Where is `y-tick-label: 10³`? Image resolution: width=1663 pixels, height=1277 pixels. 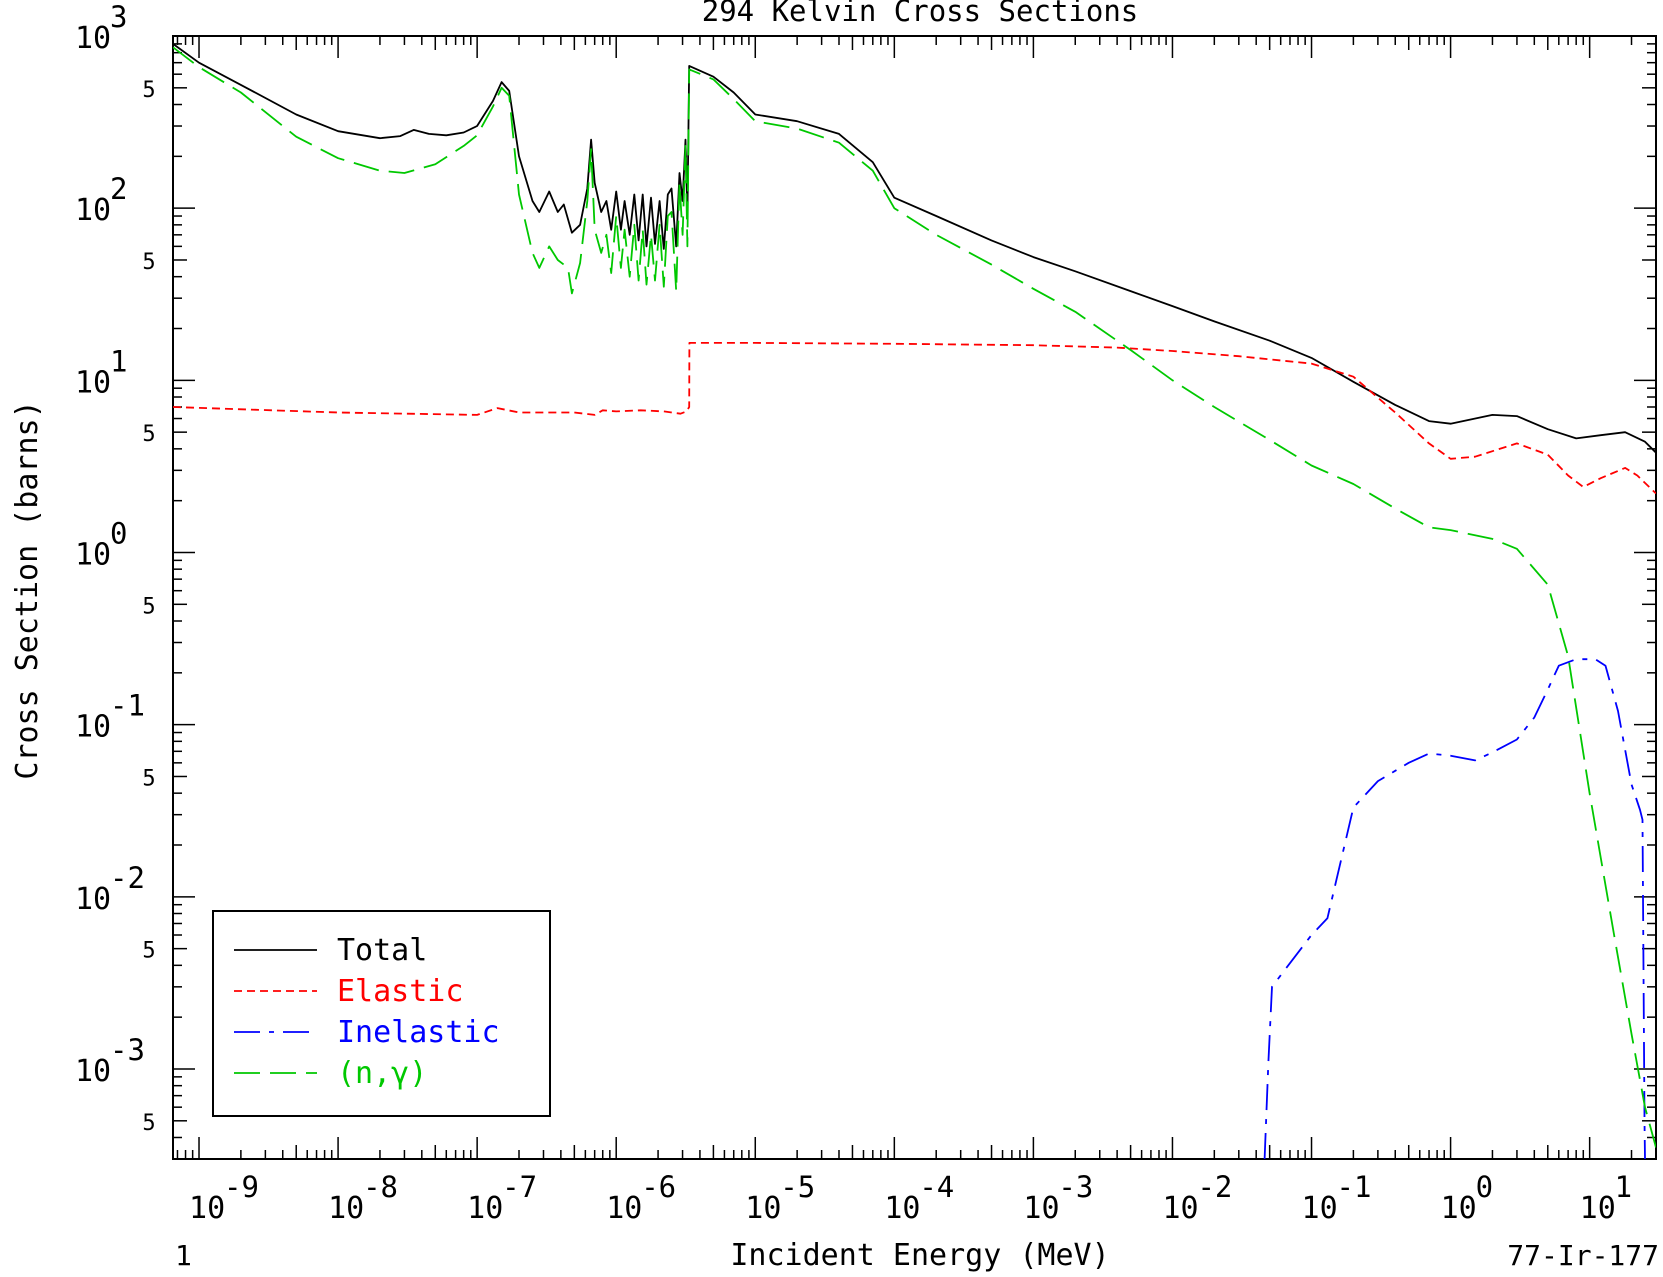
y-tick-label: 10³ is located at coordinates (101, 28).